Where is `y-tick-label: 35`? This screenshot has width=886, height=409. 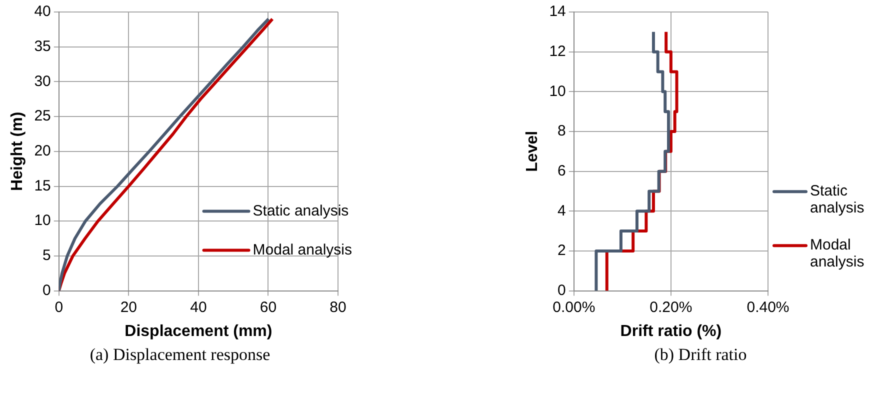 y-tick-label: 35 is located at coordinates (42, 46).